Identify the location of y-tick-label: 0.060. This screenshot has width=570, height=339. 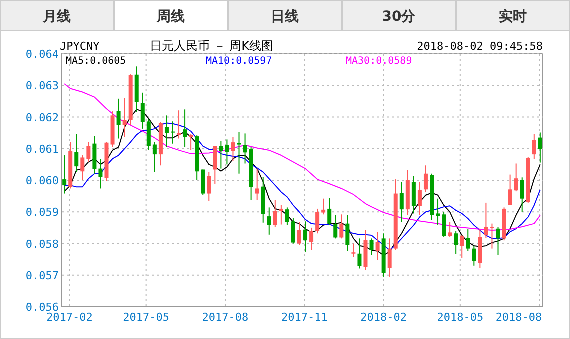
(42, 181).